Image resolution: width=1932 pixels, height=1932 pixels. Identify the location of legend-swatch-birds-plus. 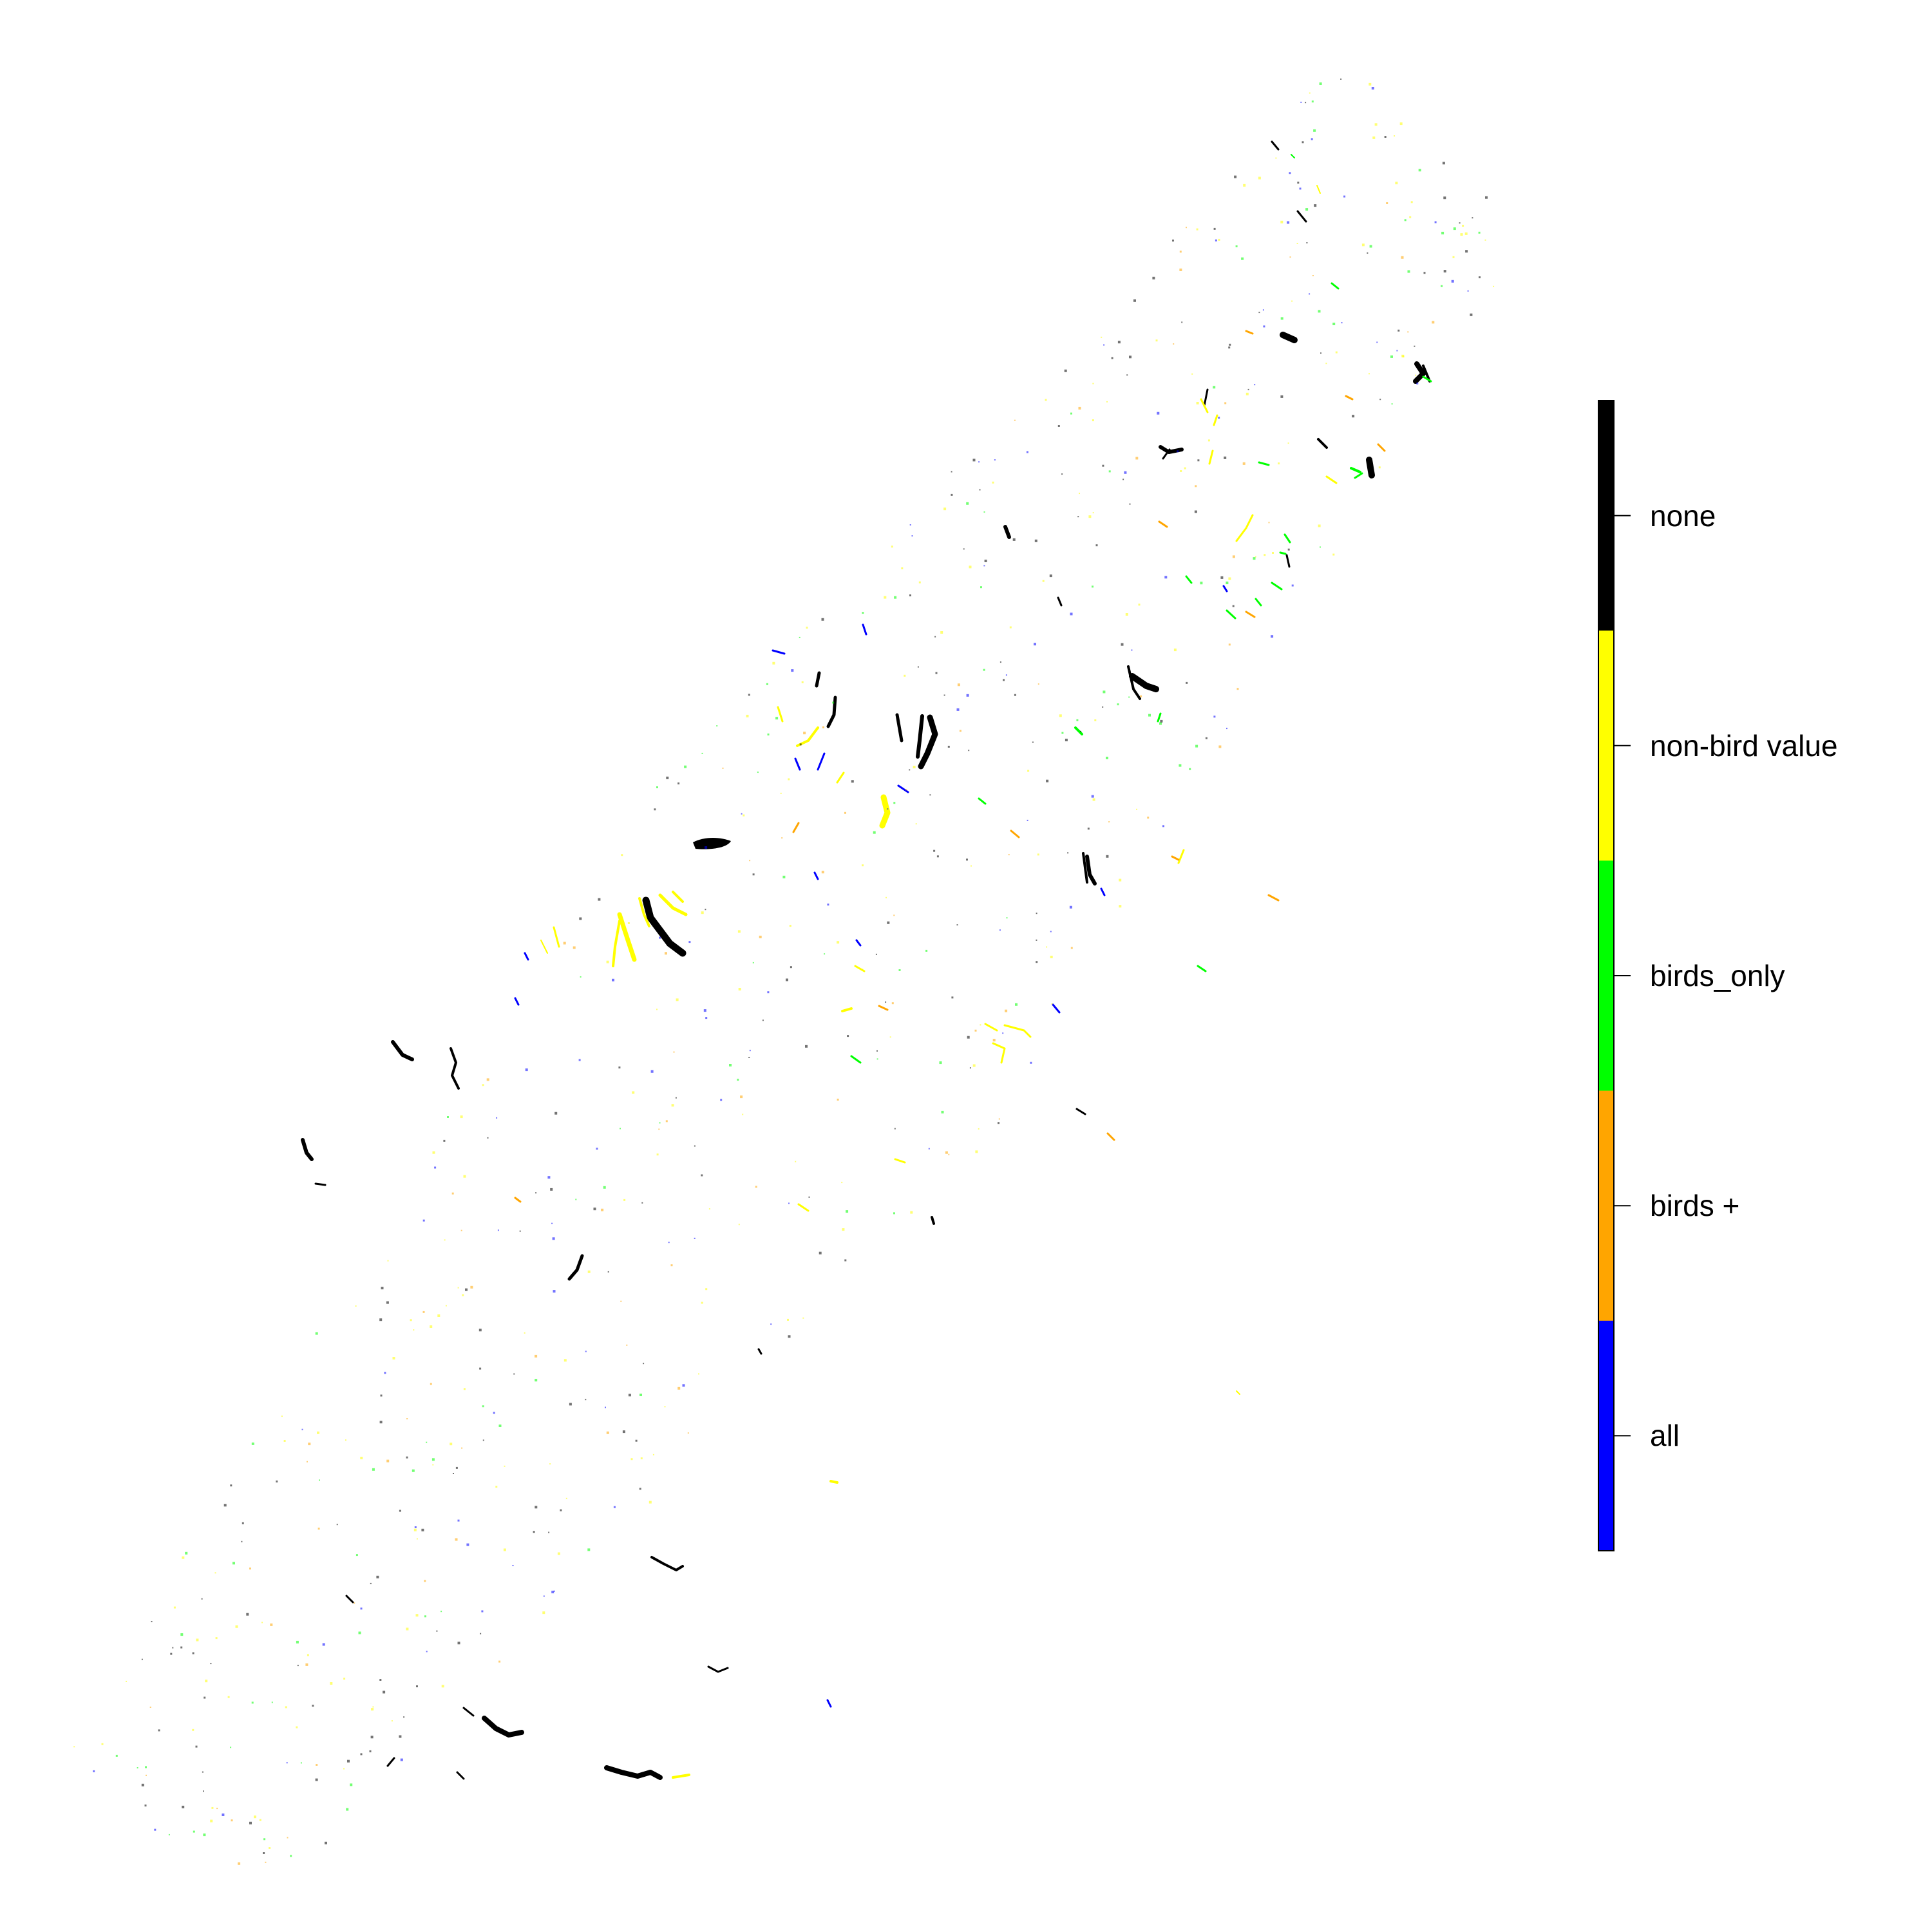
(1606, 1205).